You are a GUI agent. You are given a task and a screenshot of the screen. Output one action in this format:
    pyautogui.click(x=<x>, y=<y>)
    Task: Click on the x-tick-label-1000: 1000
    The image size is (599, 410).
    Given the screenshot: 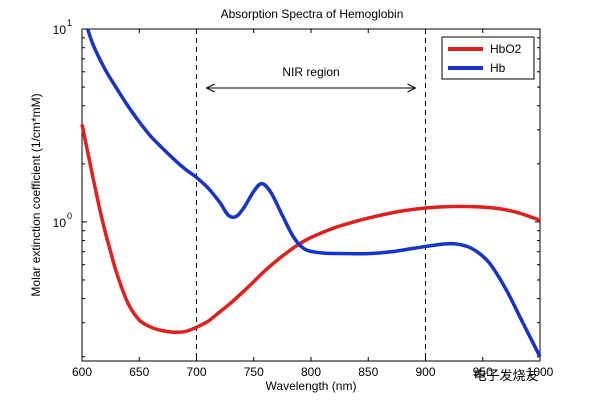 What is the action you would take?
    pyautogui.click(x=540, y=372)
    